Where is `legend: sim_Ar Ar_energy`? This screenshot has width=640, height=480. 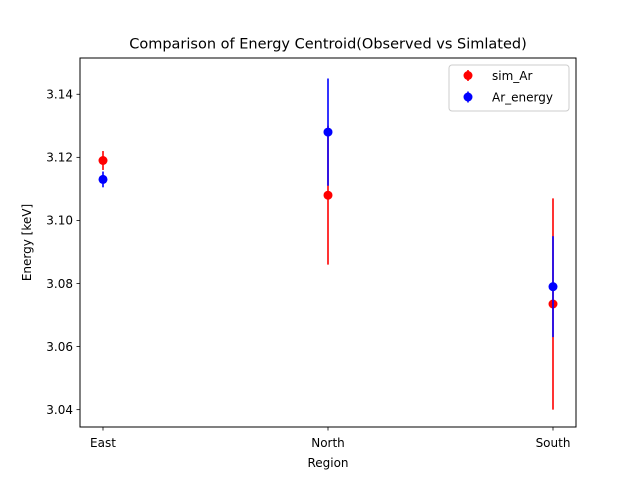
legend: sim_Ar Ar_energy is located at coordinates (509, 88).